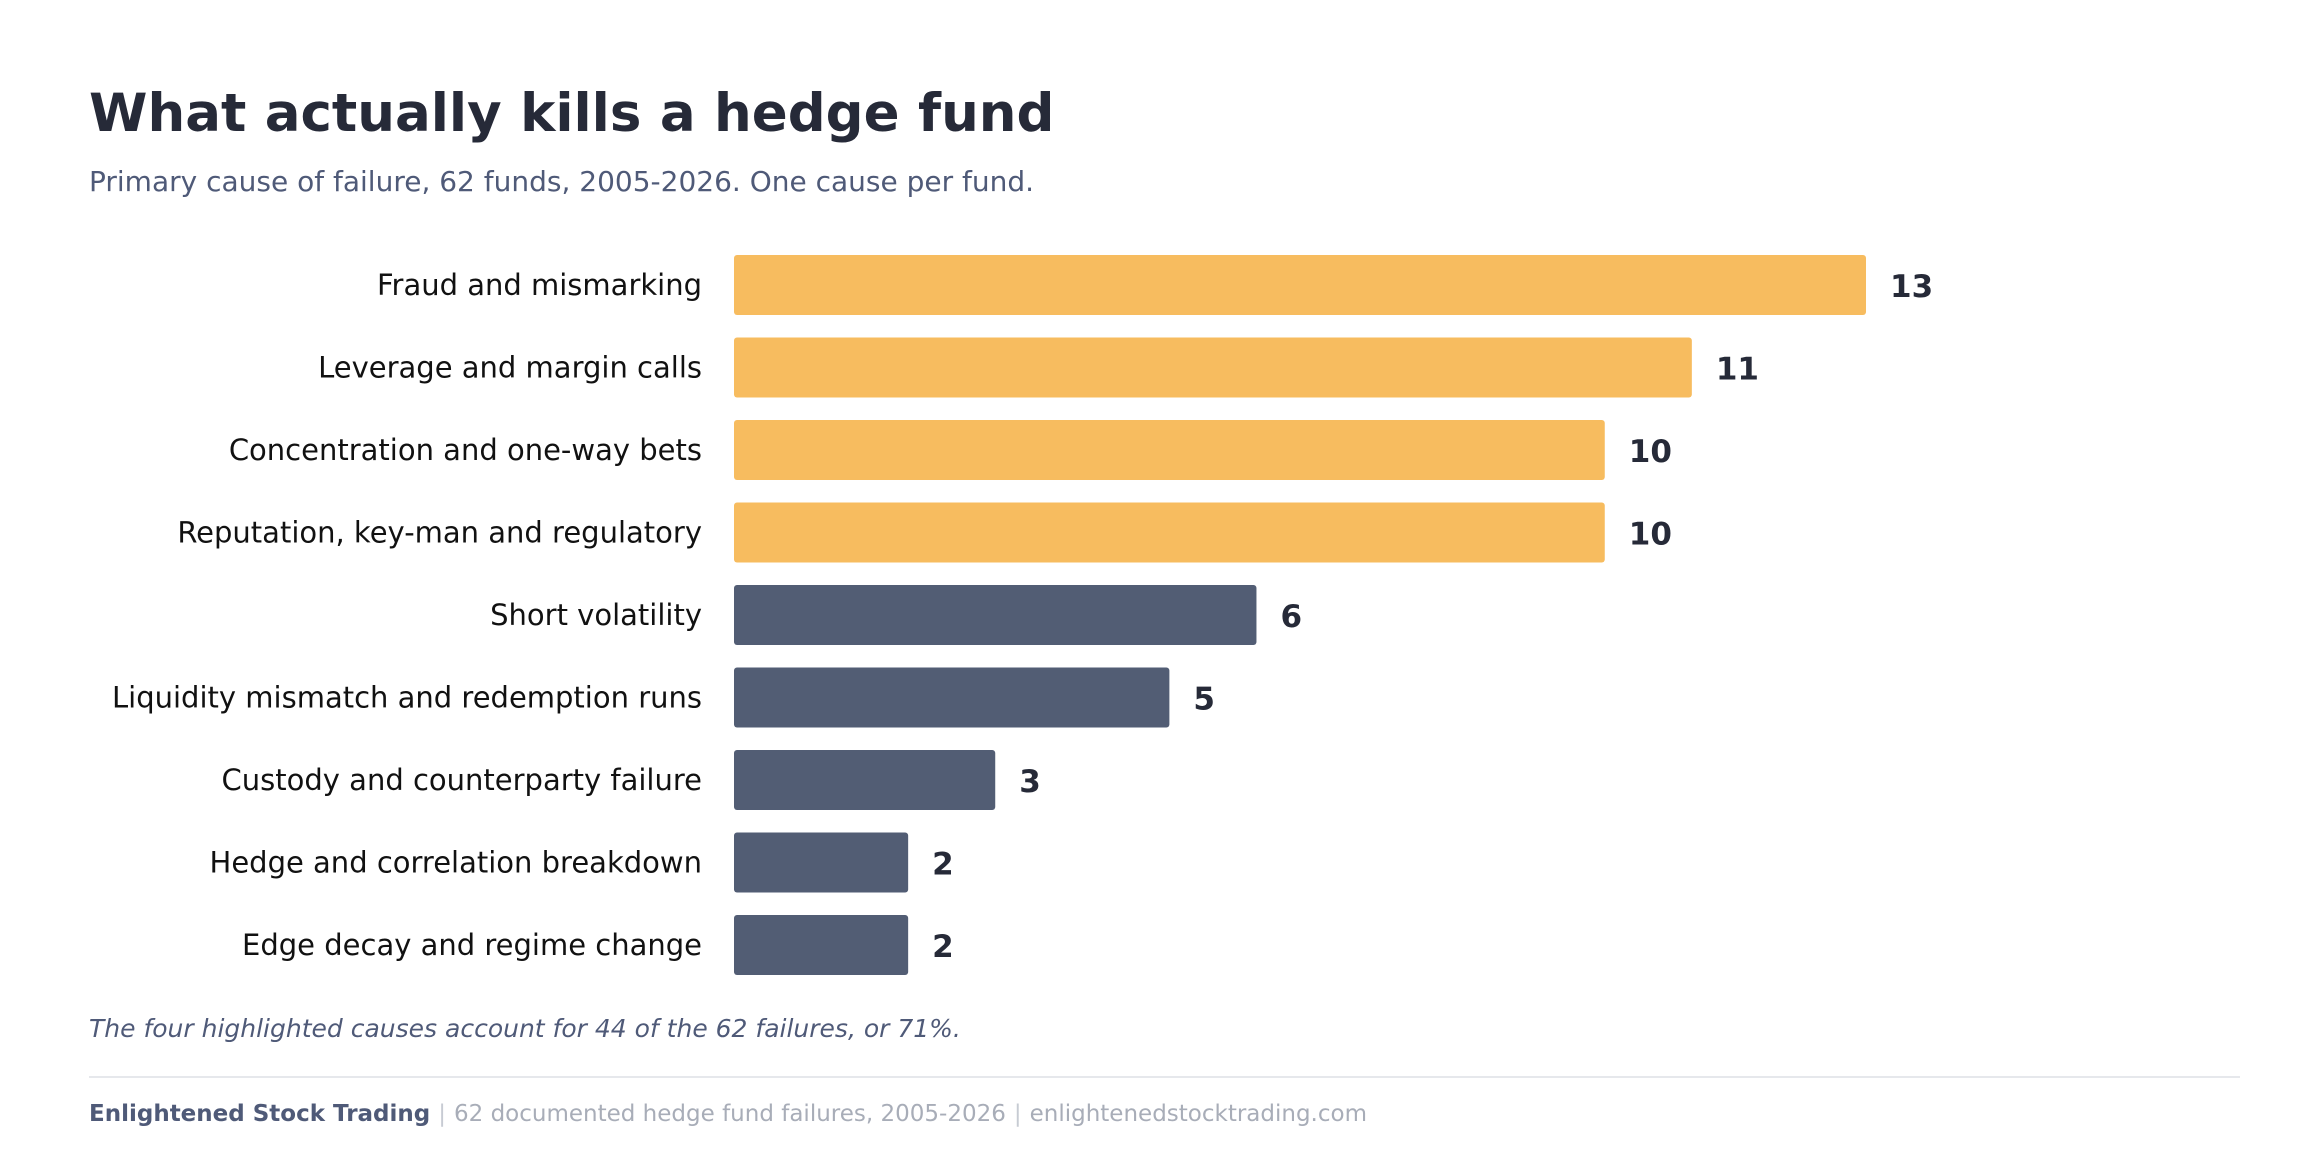  I want to click on value-label: 3, so click(1030, 782).